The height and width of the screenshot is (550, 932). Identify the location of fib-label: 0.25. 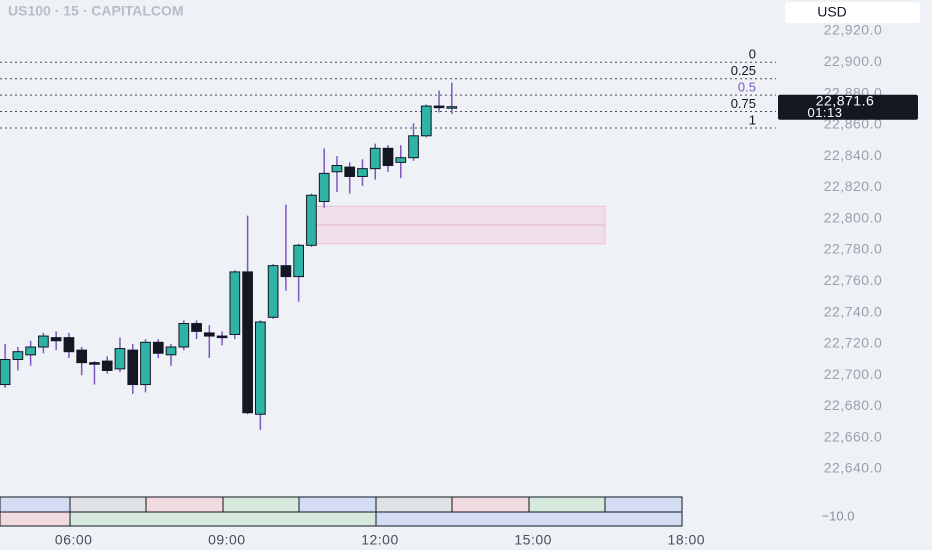
(743, 70).